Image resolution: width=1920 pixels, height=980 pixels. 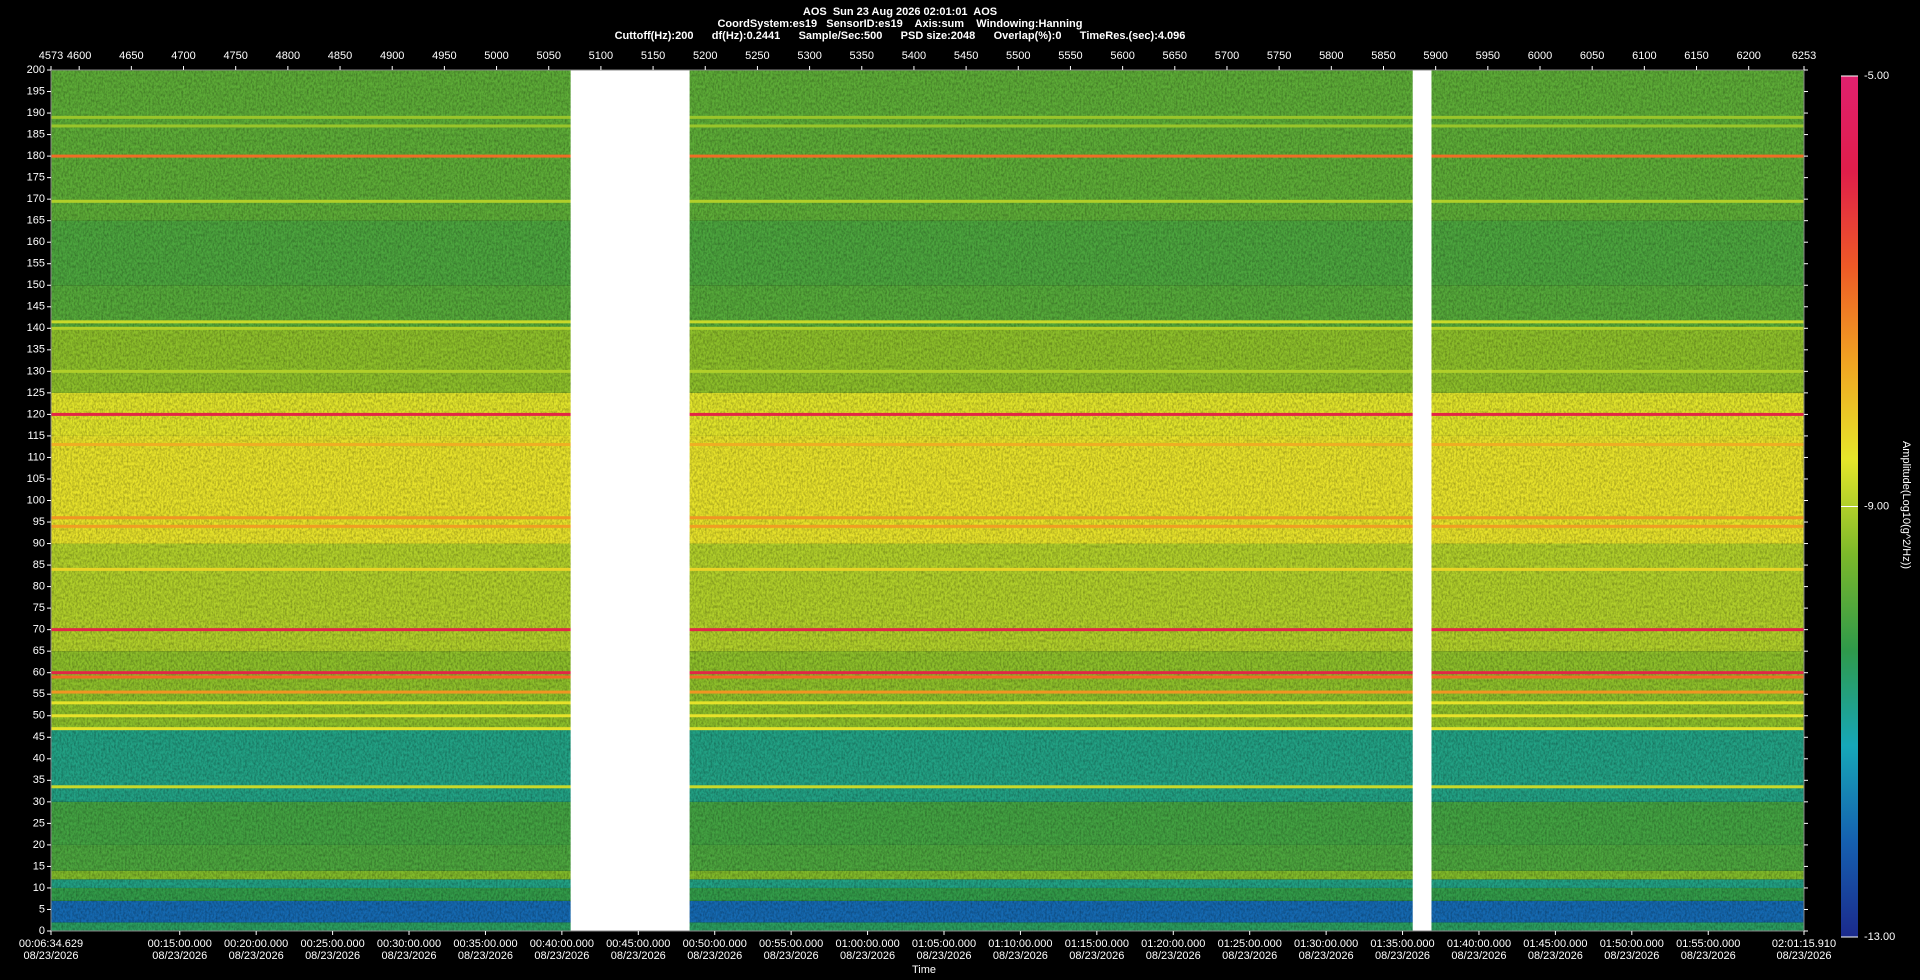 What do you see at coordinates (39, 737) in the screenshot?
I see `y-tick-label: 45` at bounding box center [39, 737].